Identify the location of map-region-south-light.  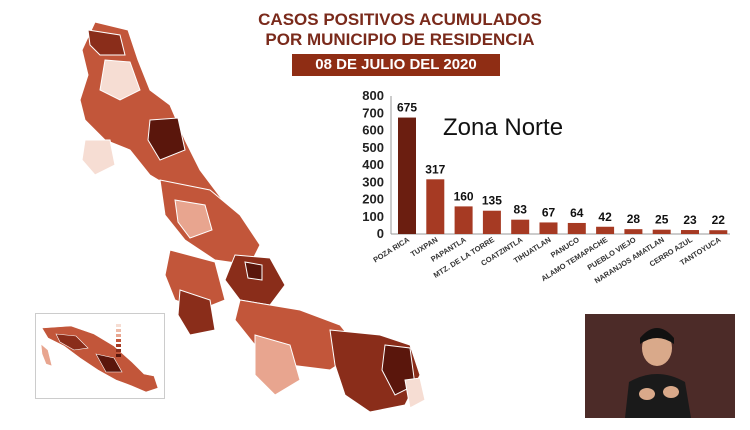
(277, 365).